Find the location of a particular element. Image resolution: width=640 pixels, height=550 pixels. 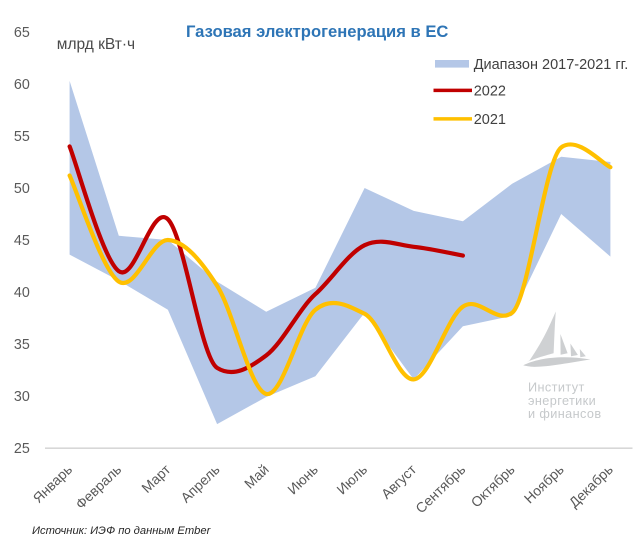

svg-text: 2022 is located at coordinates (490, 92).